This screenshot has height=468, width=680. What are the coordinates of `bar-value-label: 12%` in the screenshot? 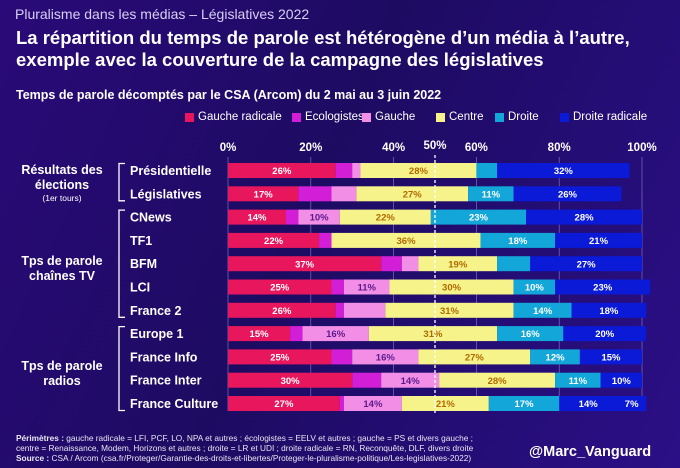 It's located at (556, 358).